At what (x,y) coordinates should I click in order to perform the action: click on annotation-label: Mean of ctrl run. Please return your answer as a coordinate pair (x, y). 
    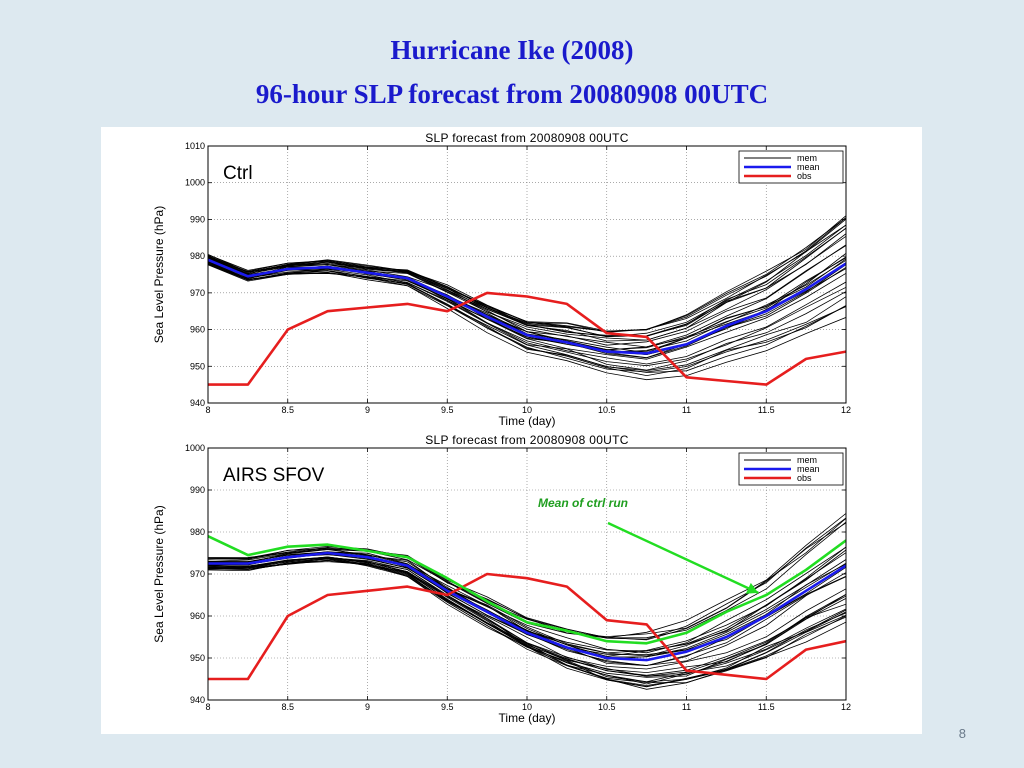
    Looking at the image, I should click on (583, 503).